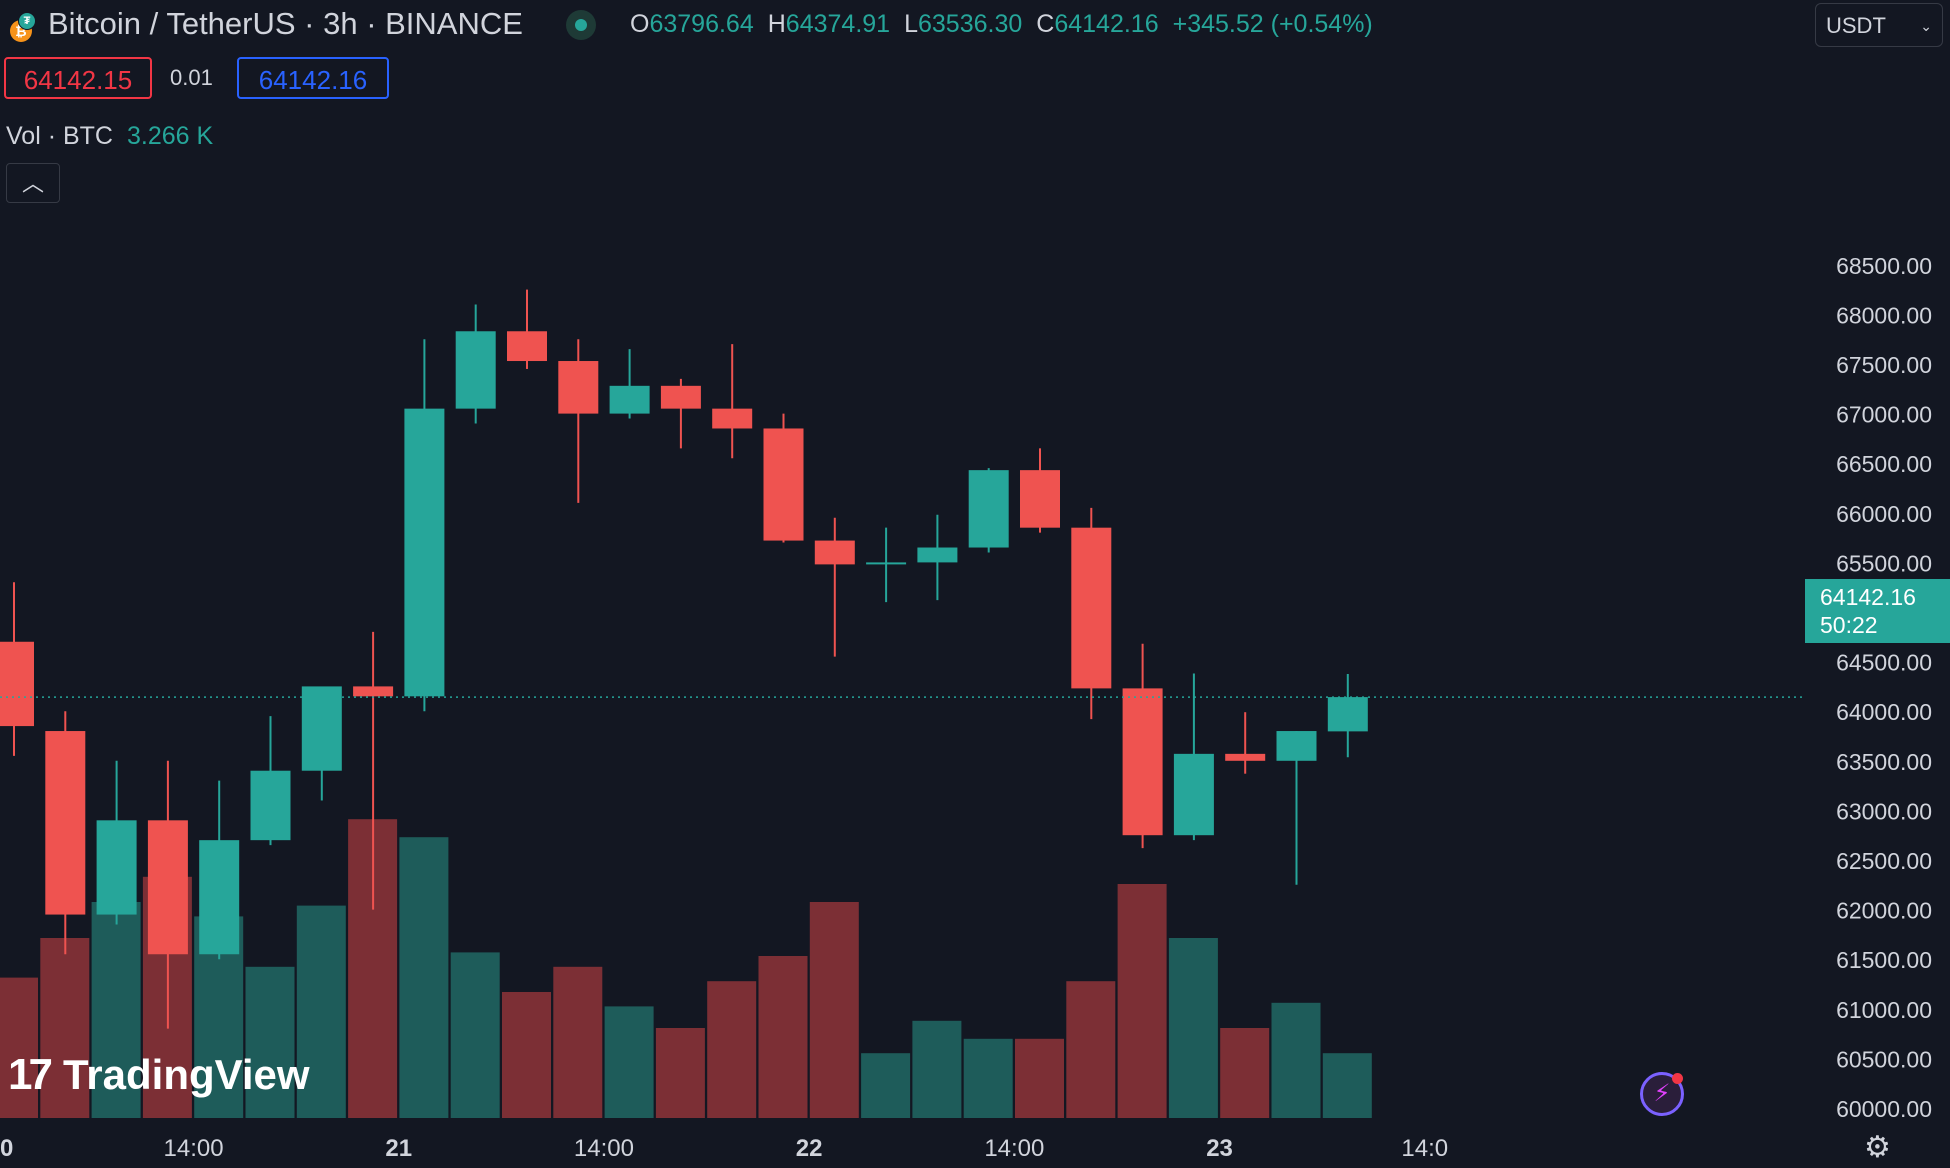  Describe the element at coordinates (809, 1148) in the screenshot. I see `time-tick-label: 22` at that location.